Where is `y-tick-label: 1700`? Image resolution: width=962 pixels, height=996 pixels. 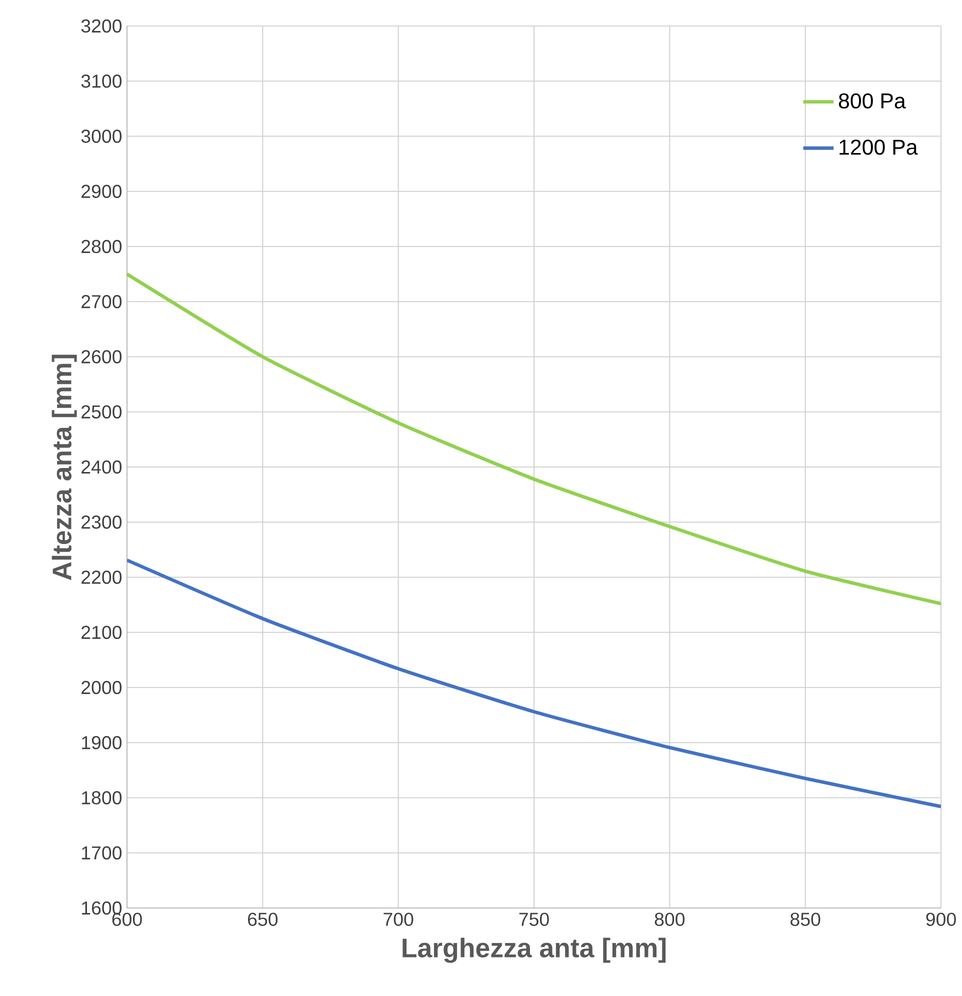
y-tick-label: 1700 is located at coordinates (102, 853).